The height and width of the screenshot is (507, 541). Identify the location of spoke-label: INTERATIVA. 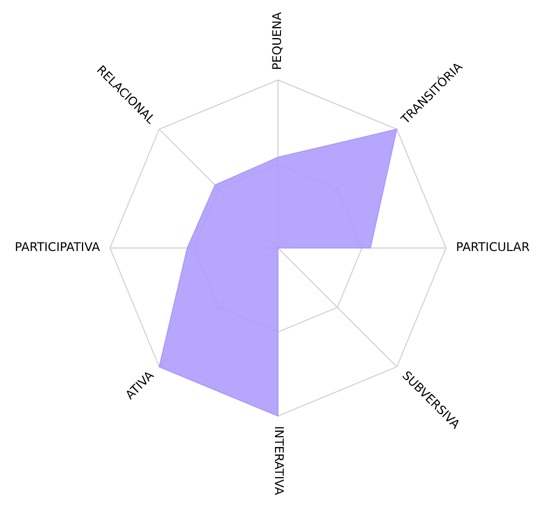
(279, 461).